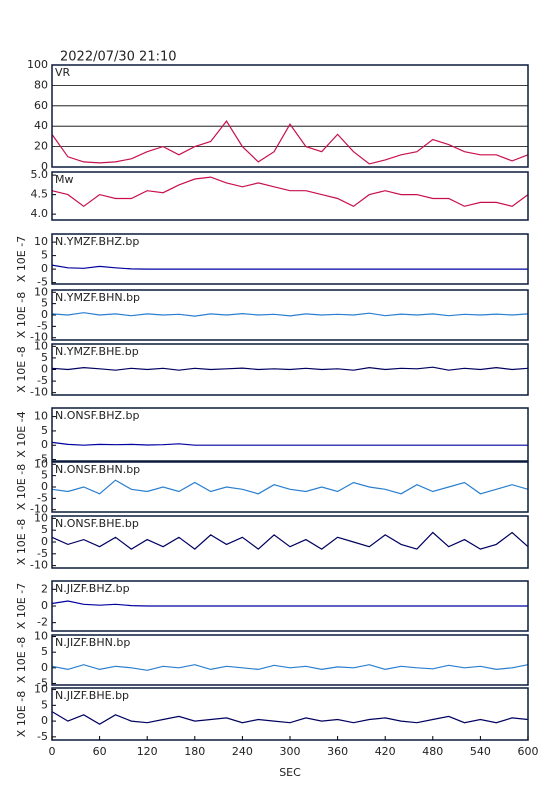  What do you see at coordinates (242, 751) in the screenshot?
I see `x-tick-label: 240` at bounding box center [242, 751].